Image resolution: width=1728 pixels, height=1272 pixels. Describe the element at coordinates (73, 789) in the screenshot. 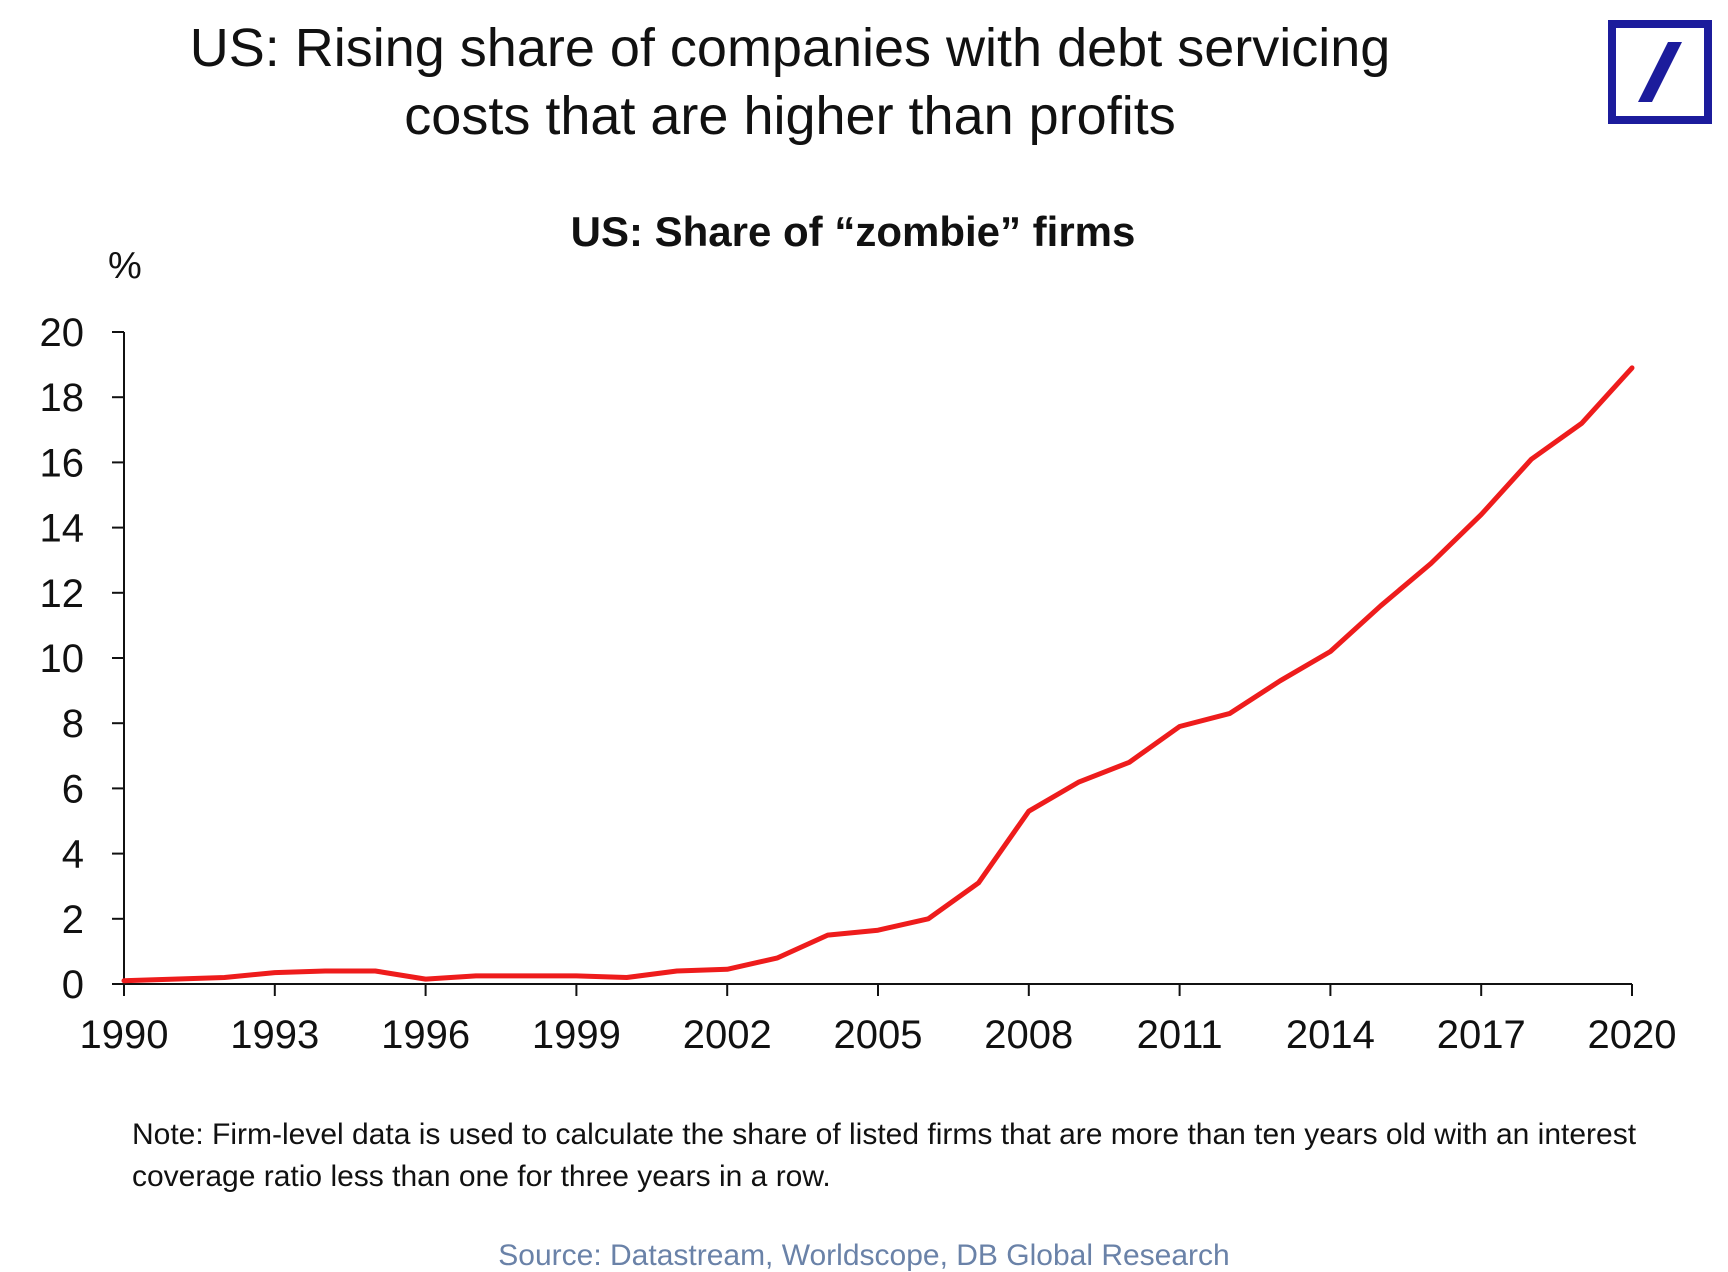

I see `y-tick-label: 6` at that location.